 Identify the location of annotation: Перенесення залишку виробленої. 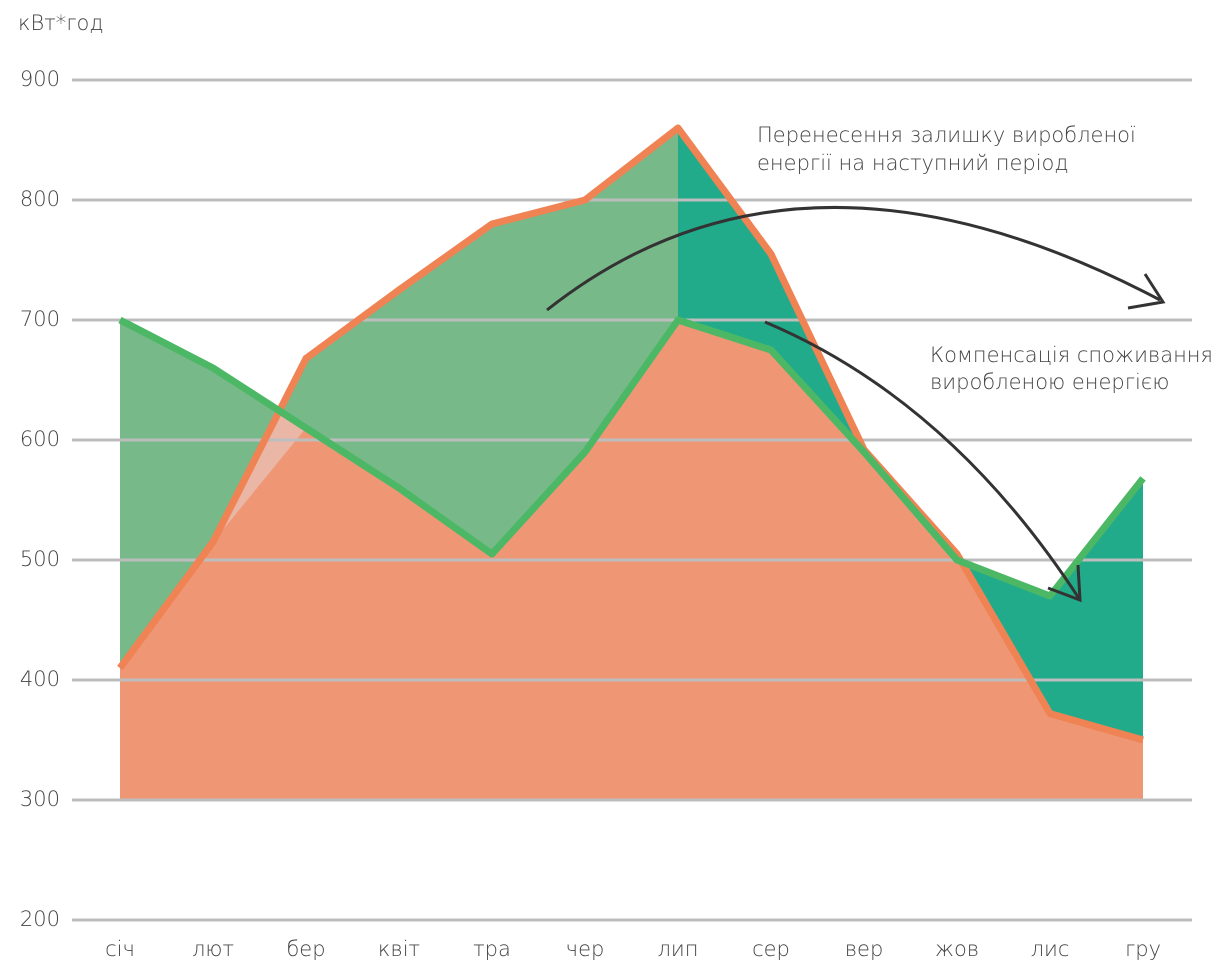
(946, 135).